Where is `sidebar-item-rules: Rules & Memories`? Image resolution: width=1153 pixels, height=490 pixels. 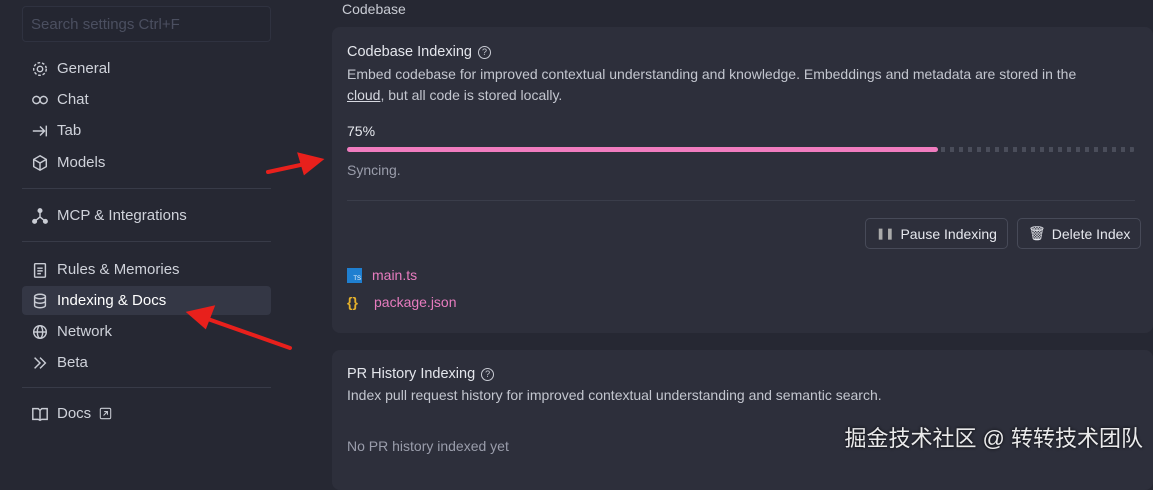 sidebar-item-rules: Rules & Memories is located at coordinates (146, 269).